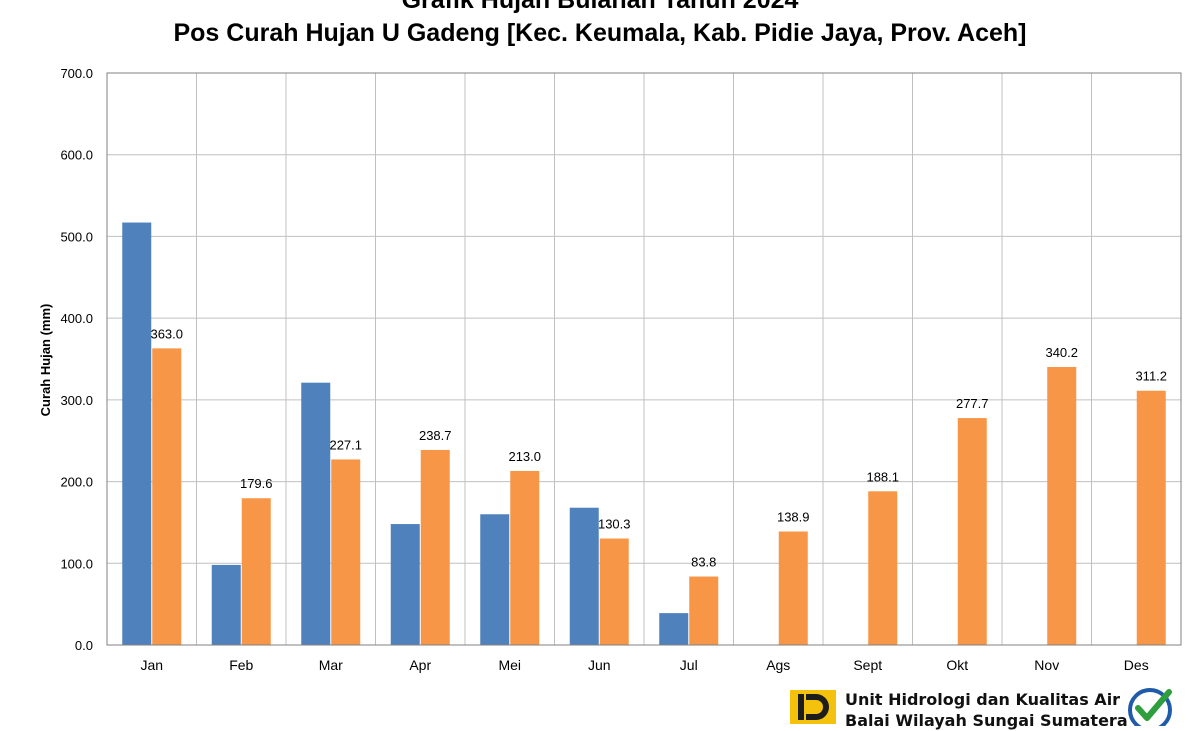 The image size is (1200, 731). Describe the element at coordinates (166, 333) in the screenshot. I see `data-label: 363.0` at that location.